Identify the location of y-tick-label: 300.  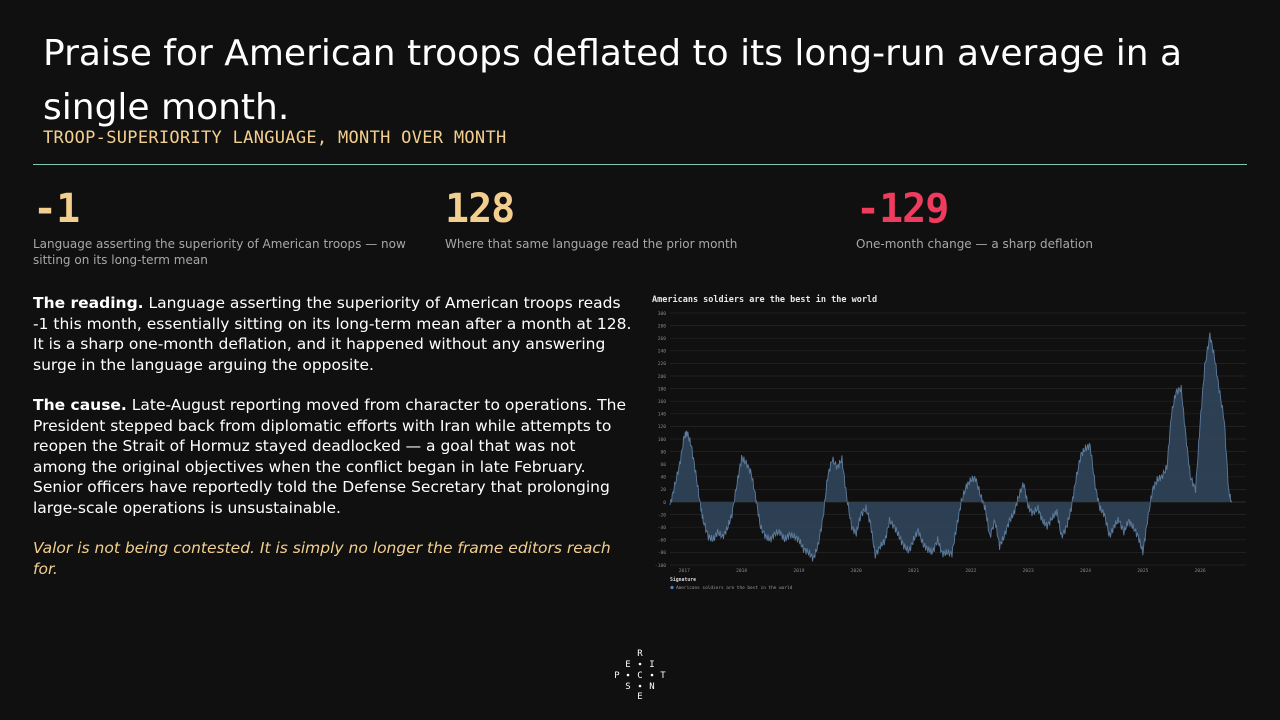
(662, 314).